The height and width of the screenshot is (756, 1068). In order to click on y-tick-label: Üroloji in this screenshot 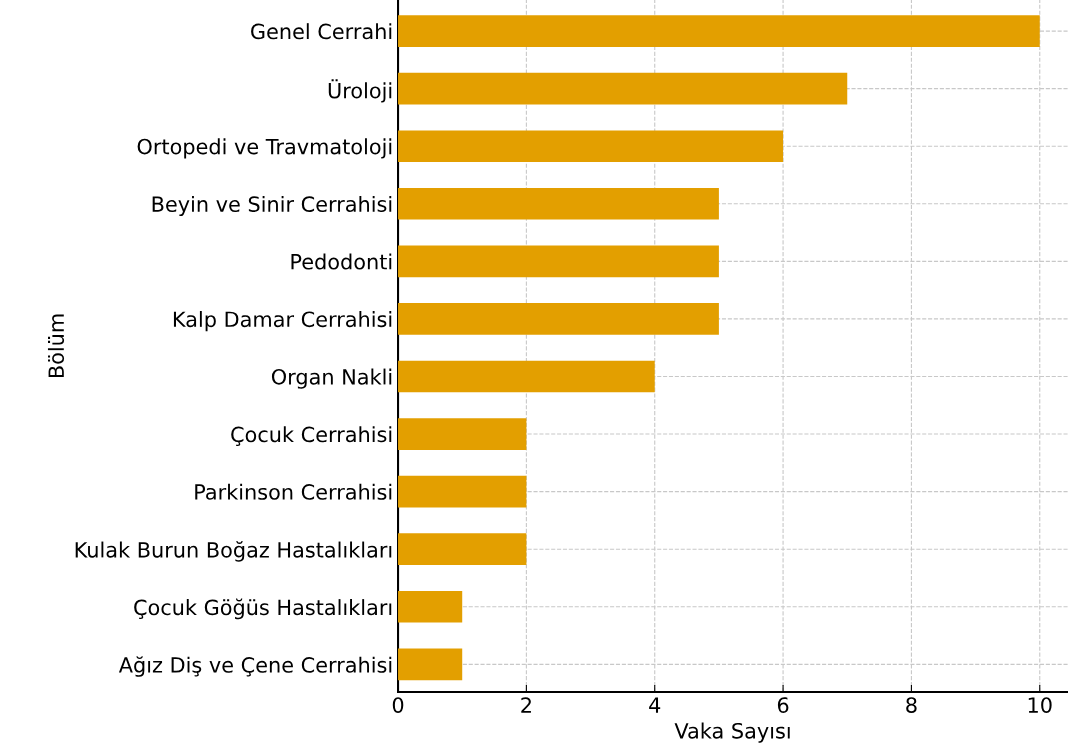, I will do `click(360, 91)`.